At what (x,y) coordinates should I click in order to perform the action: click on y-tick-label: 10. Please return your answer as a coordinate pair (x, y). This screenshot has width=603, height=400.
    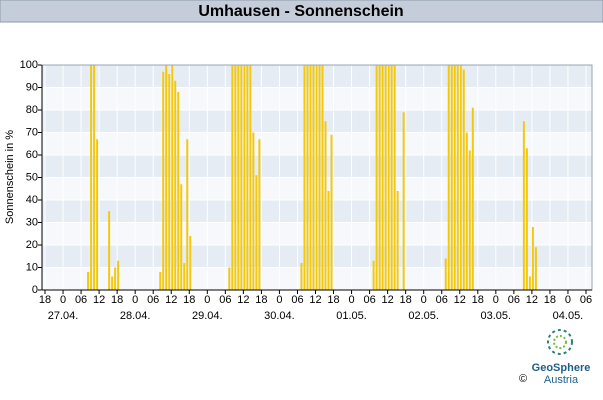
    Looking at the image, I should click on (32, 267).